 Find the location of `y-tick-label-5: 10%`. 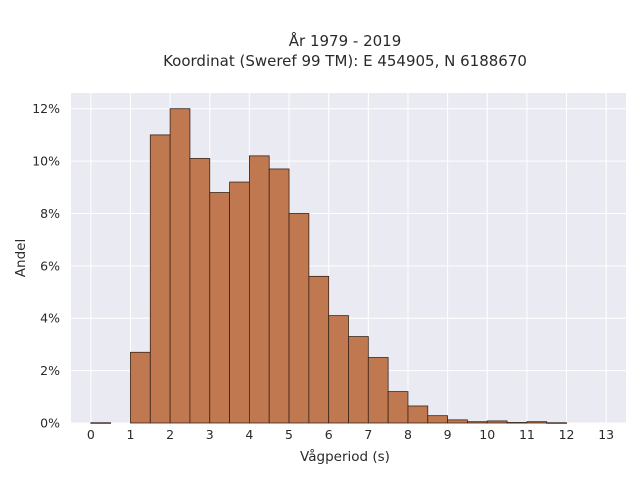

y-tick-label-5: 10% is located at coordinates (46, 161).